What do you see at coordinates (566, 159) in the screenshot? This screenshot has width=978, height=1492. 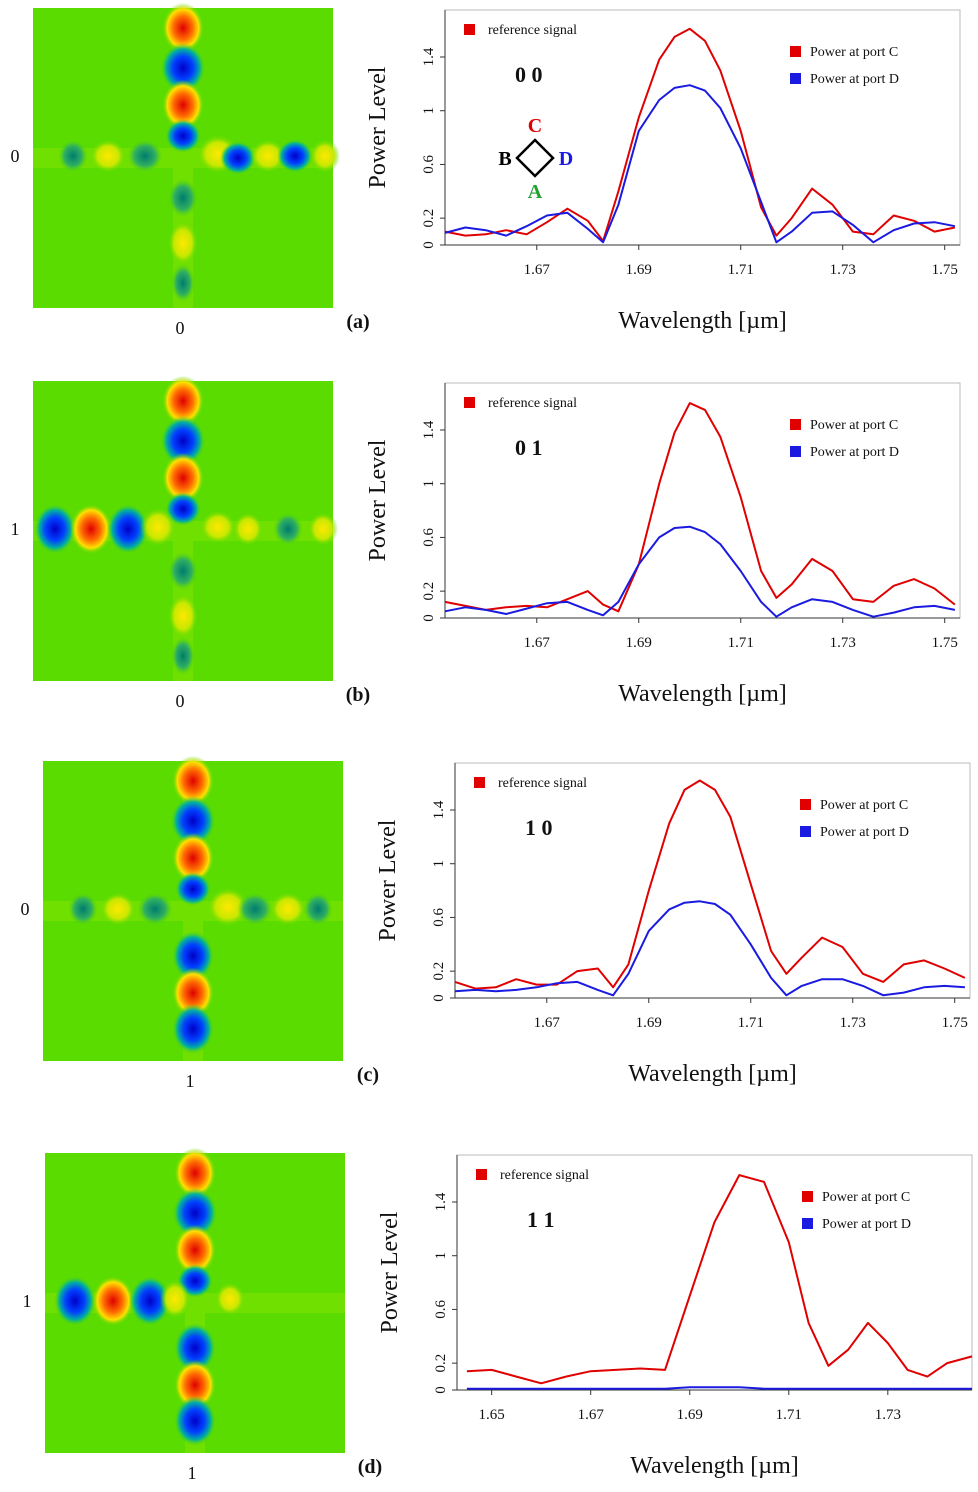 I see `port-label: D` at bounding box center [566, 159].